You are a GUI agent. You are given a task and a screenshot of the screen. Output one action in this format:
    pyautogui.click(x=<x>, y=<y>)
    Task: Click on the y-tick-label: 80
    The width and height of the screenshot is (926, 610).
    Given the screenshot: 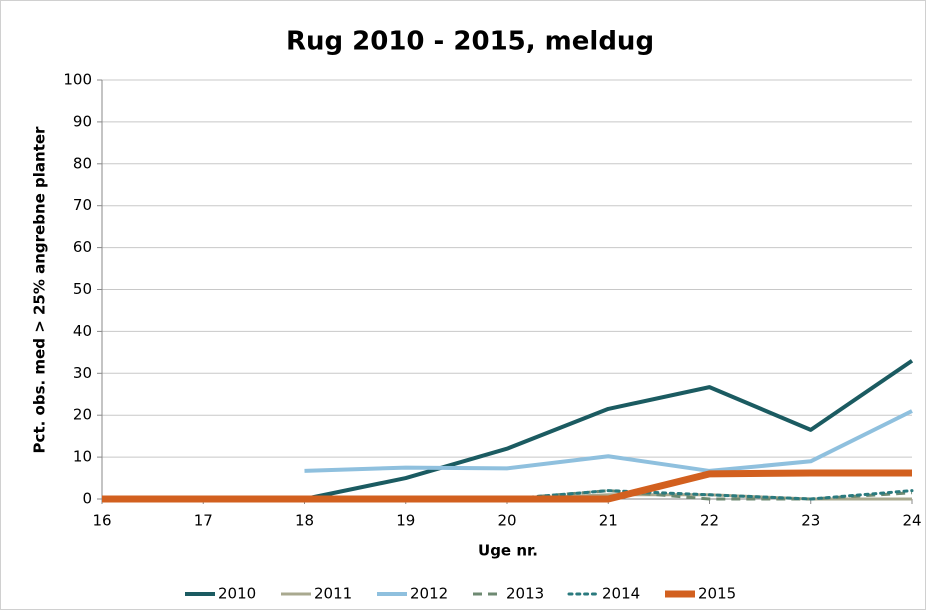 What is the action you would take?
    pyautogui.click(x=82, y=163)
    